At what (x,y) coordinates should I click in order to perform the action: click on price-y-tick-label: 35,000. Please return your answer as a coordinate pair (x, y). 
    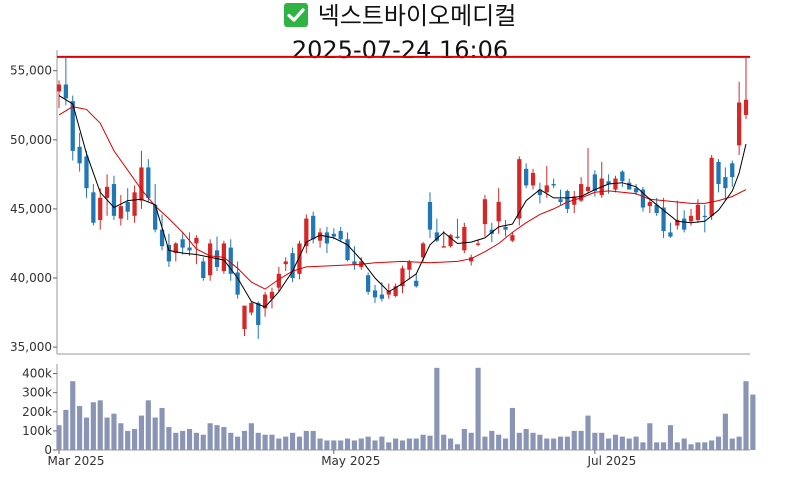
    Looking at the image, I should click on (31, 347).